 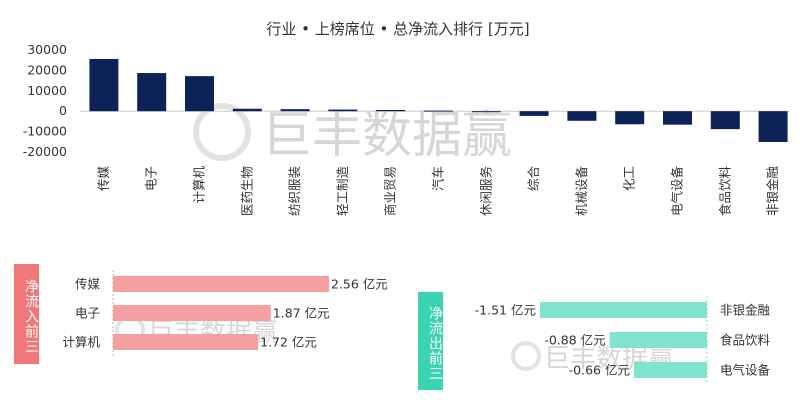 I want to click on x-tick-label: 商业贸易, so click(x=390, y=191).